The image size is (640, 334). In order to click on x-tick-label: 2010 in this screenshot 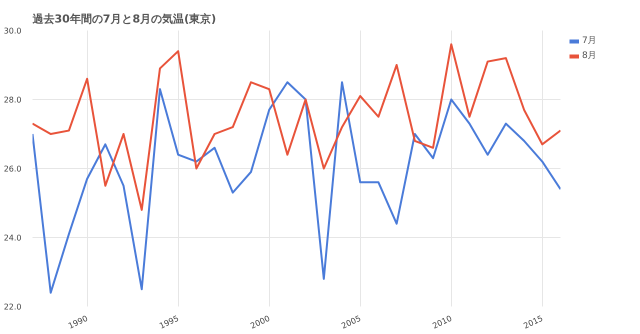, I will do `click(442, 322)`.